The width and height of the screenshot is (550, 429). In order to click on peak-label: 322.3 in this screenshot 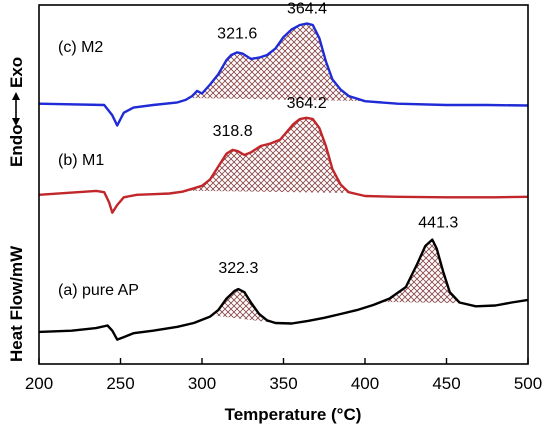, I will do `click(238, 268)`.